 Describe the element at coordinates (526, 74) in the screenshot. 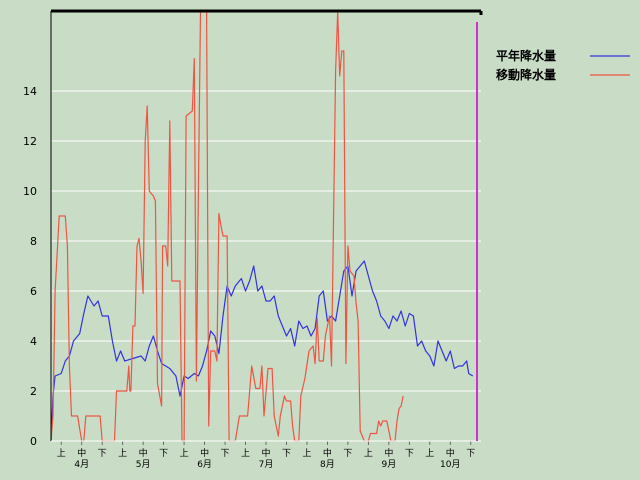

I see `legend-label-2: 移動降水量` at that location.